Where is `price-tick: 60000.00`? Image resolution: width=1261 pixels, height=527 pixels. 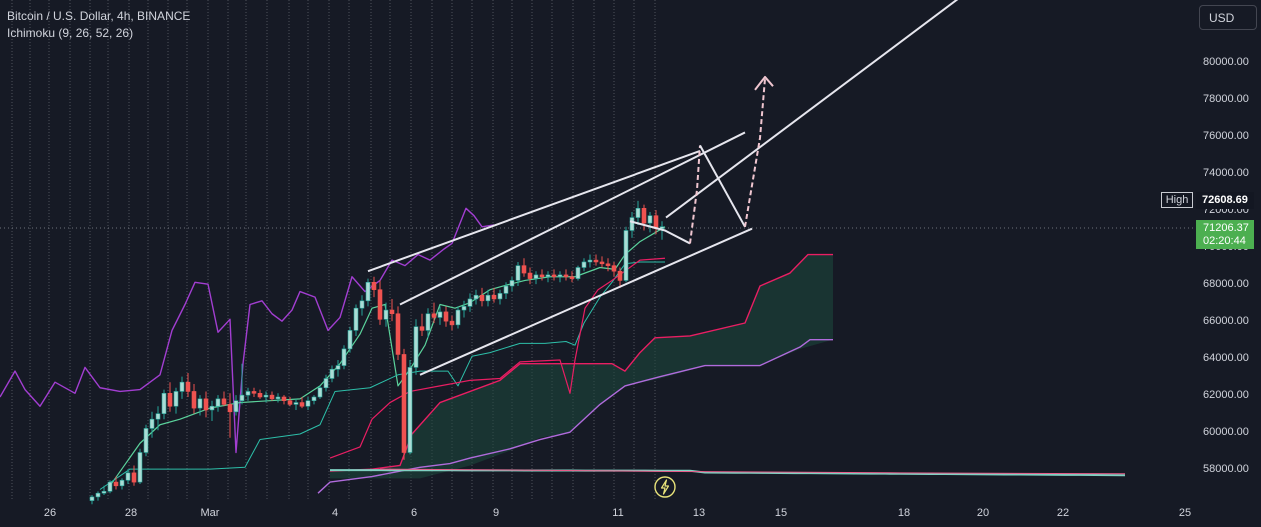
price-tick: 60000.00 is located at coordinates (1226, 432).